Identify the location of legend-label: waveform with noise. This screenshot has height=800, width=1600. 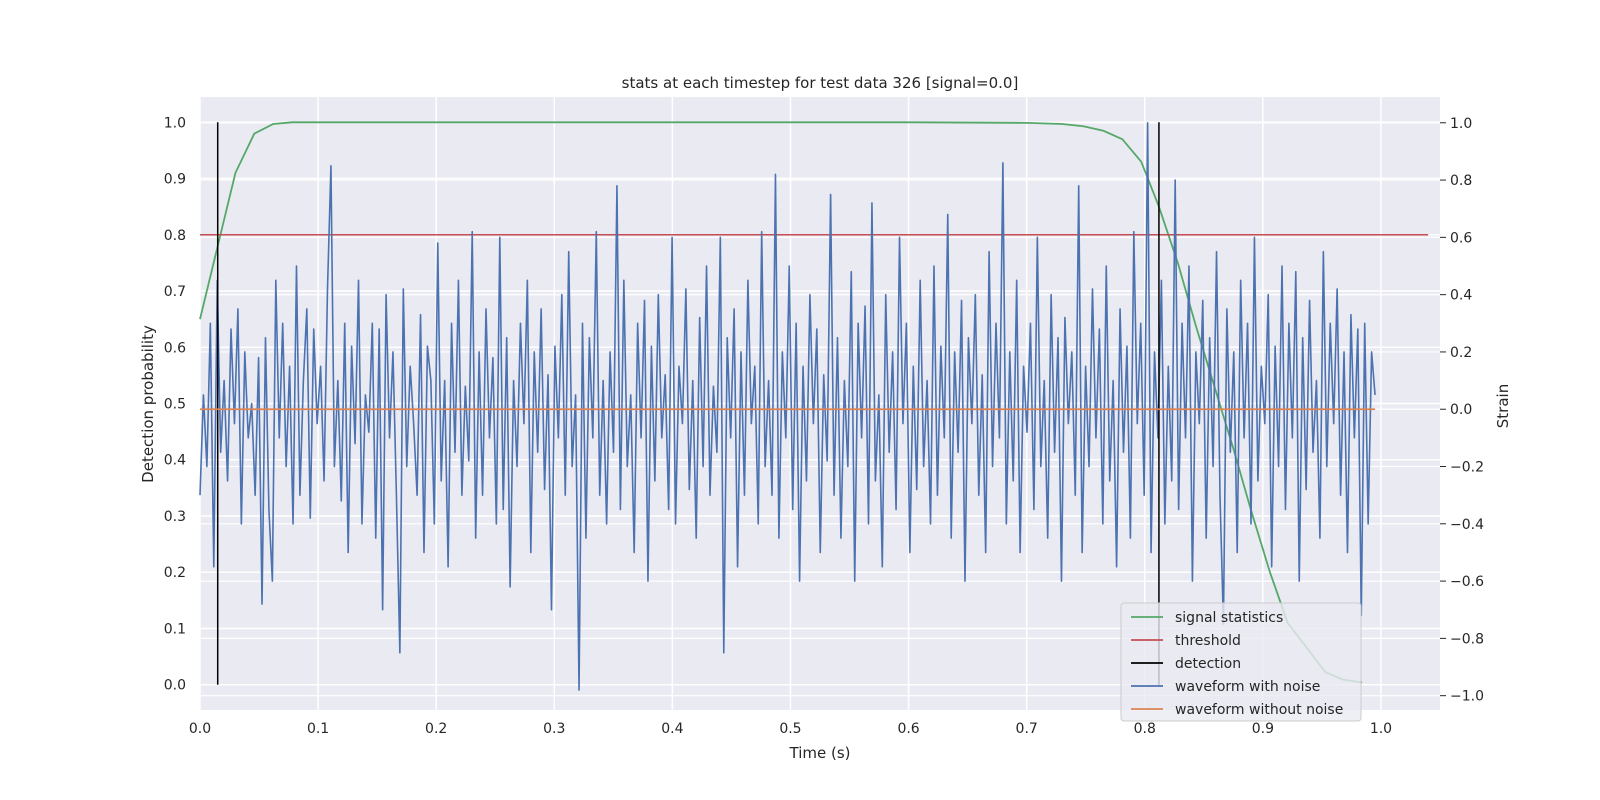
(1247, 687).